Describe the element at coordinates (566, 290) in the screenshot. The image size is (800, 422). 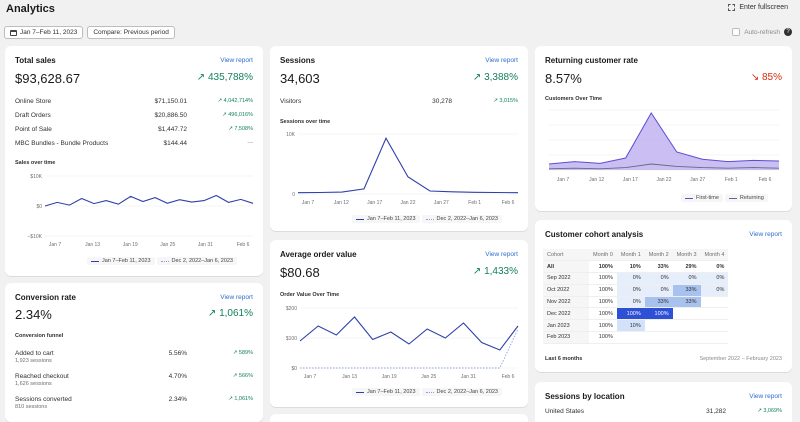
I see `cohort-label: Oct 2022` at that location.